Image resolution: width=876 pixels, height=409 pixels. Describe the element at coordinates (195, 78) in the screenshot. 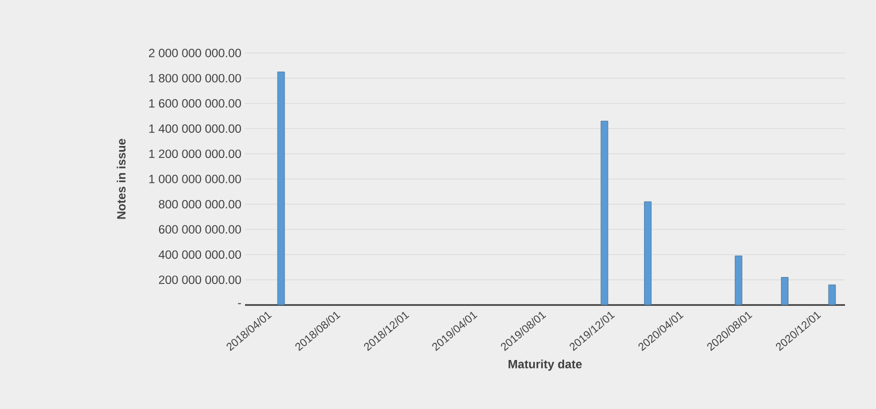

I see `y-tick-label: 1 800 000 000.00` at that location.